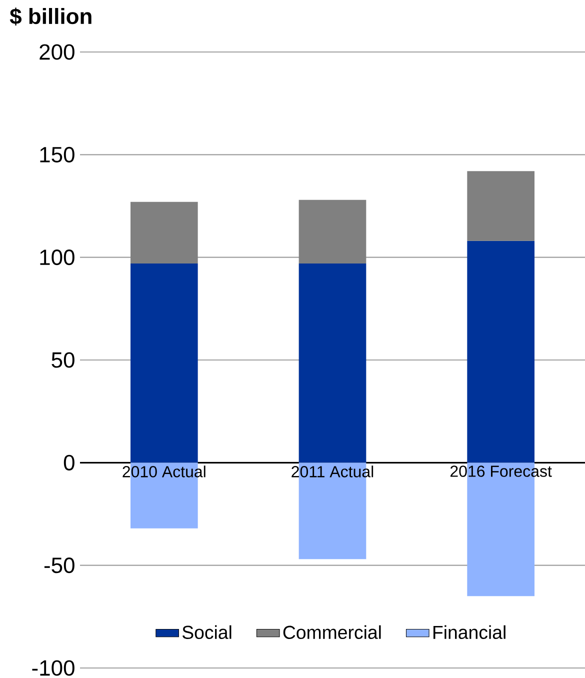  Describe the element at coordinates (59, 566) in the screenshot. I see `y-tick-label: -50` at that location.